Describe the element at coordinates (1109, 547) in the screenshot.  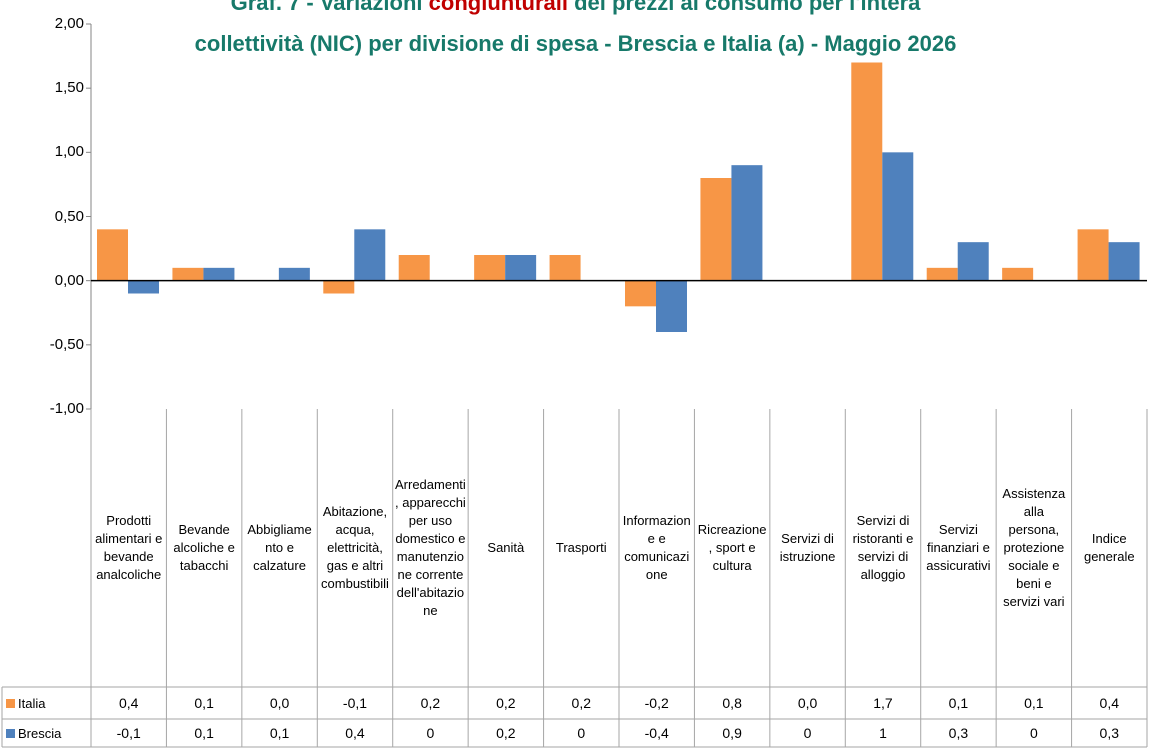
I see `x-tick-label: Indice generale` at that location.